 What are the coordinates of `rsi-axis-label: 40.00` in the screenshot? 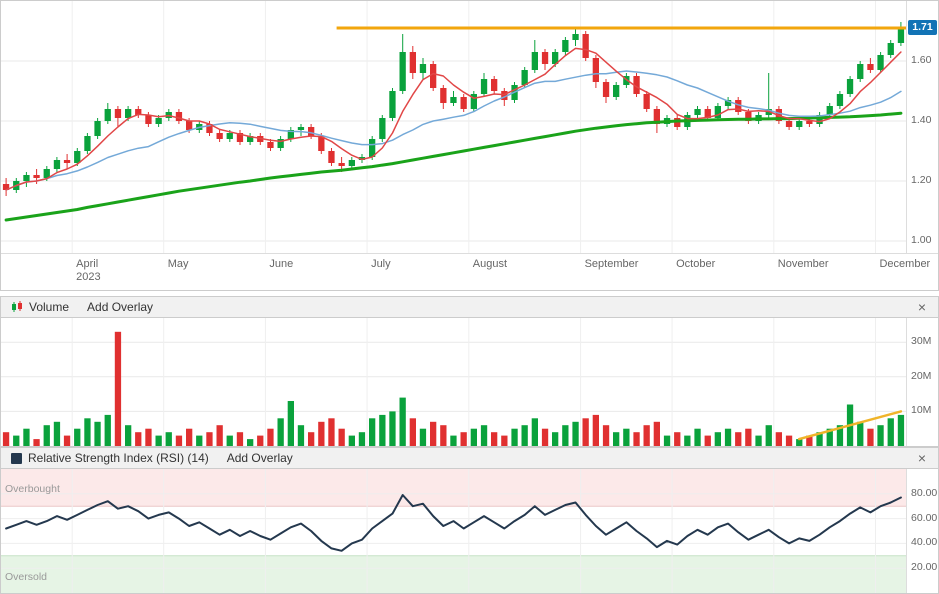 It's located at (924, 542).